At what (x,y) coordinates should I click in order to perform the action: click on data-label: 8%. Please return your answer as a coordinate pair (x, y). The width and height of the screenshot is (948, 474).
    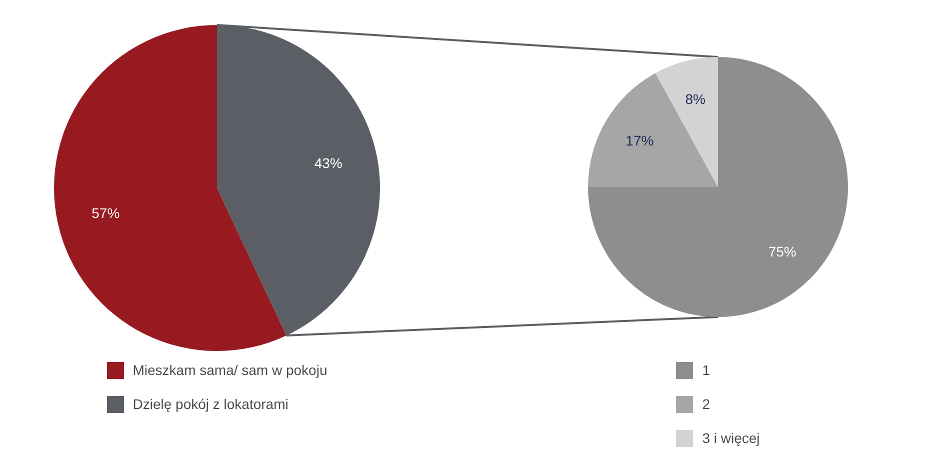
    Looking at the image, I should click on (695, 98).